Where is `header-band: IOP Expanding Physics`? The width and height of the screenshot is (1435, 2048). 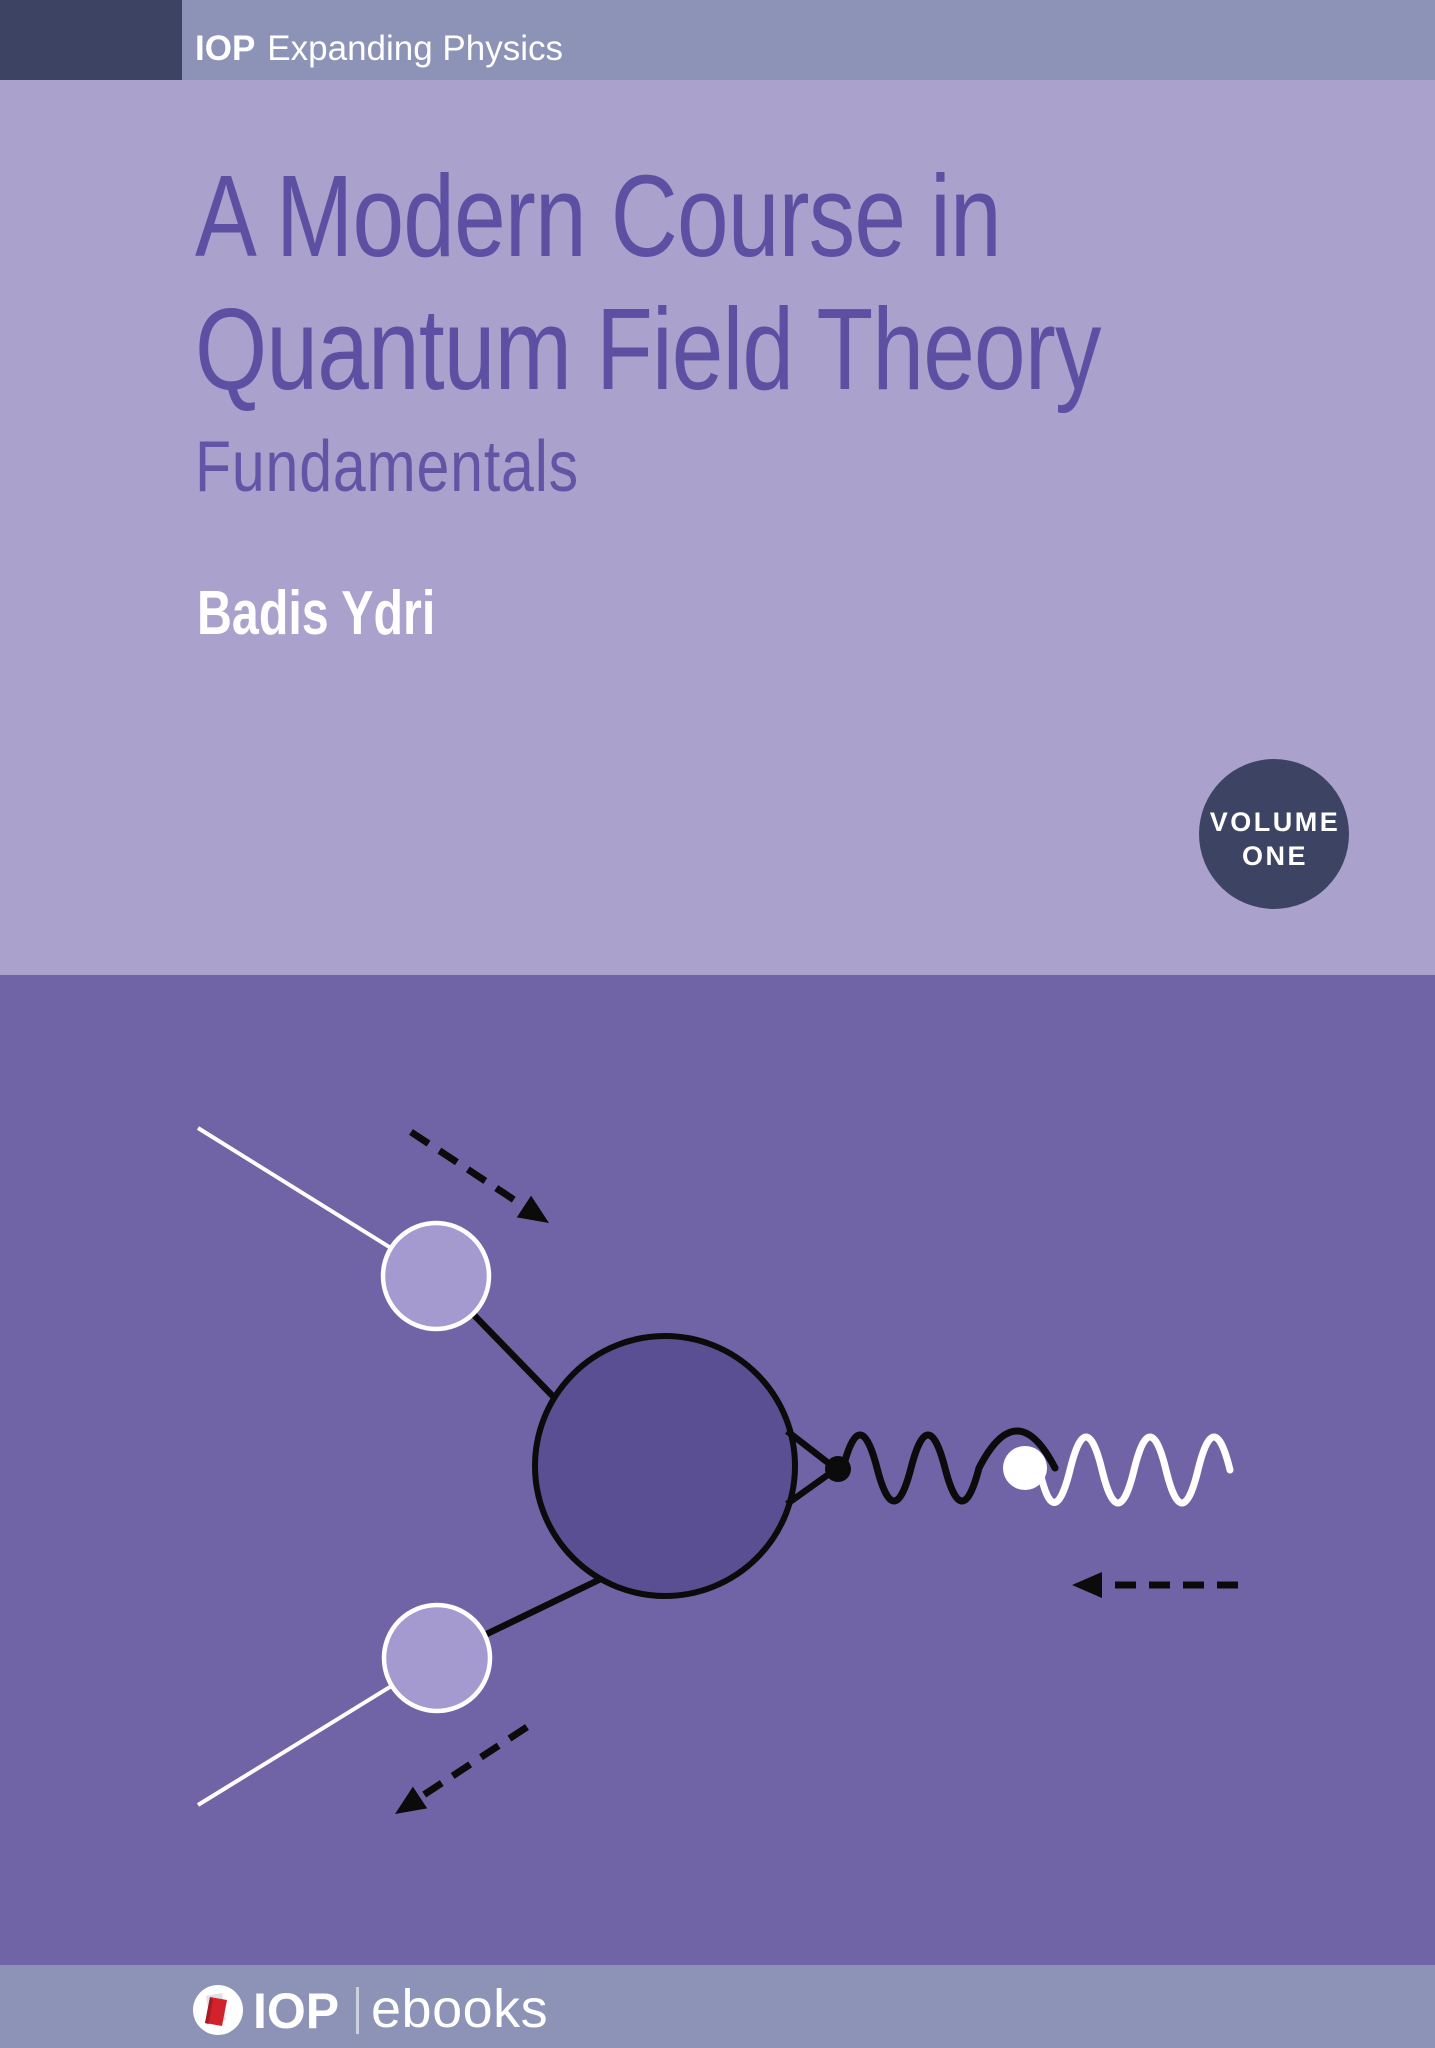
header-band: IOP Expanding Physics is located at coordinates (717, 40).